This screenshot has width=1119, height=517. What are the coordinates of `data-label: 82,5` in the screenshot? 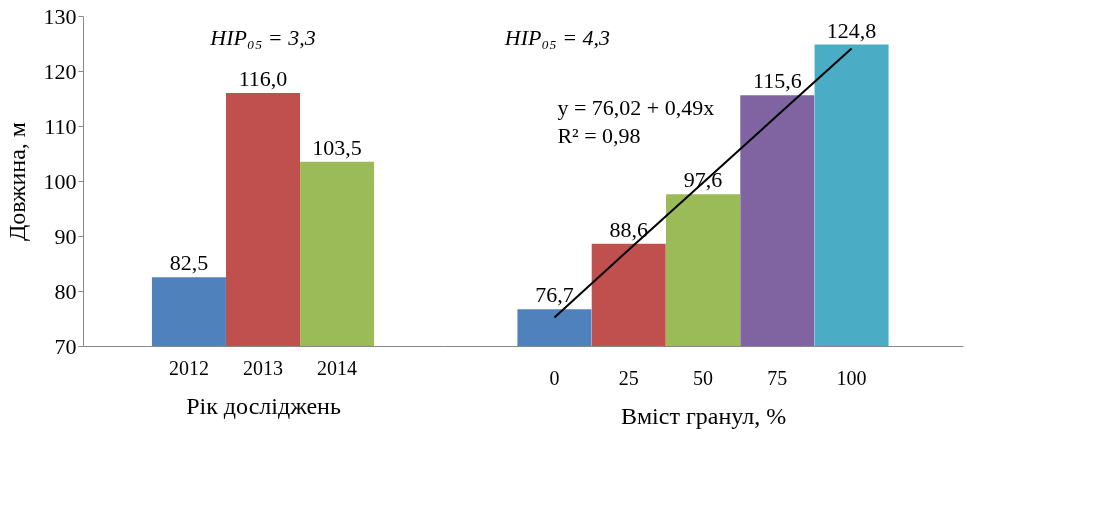 It's located at (189, 263).